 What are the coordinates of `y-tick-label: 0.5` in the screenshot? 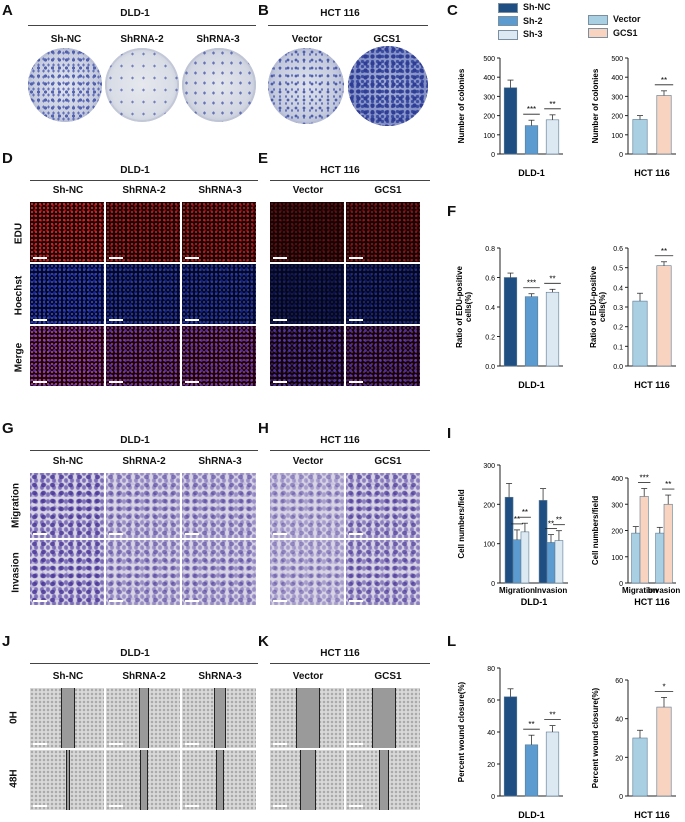 It's located at (618, 269).